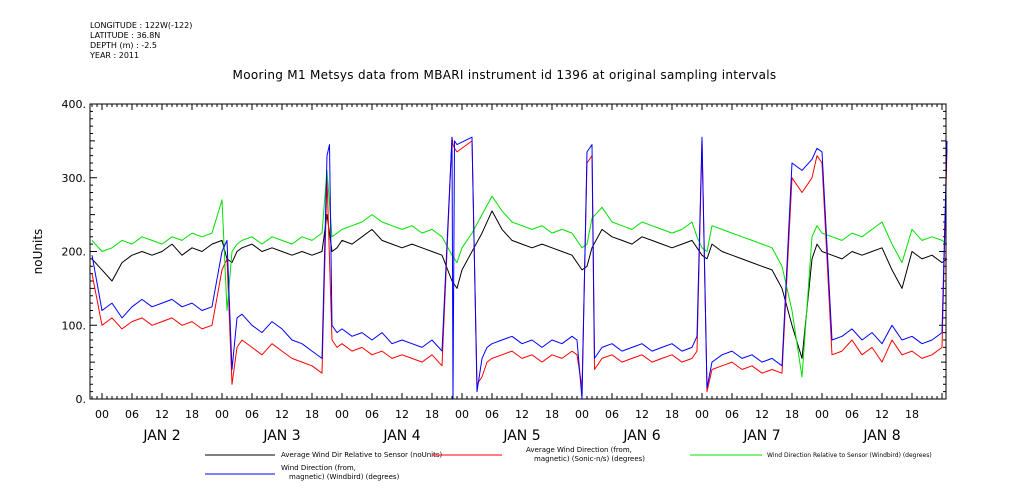 The image size is (1009, 504). Describe the element at coordinates (344, 477) in the screenshot. I see `legend-label-4: magnetic) (Windbird) (degrees)` at that location.